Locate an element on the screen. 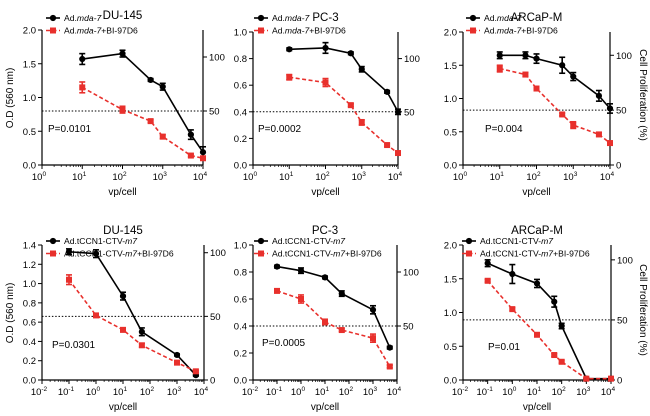 This screenshot has width=650, height=416. right-tick-label: 0 is located at coordinates (619, 381).